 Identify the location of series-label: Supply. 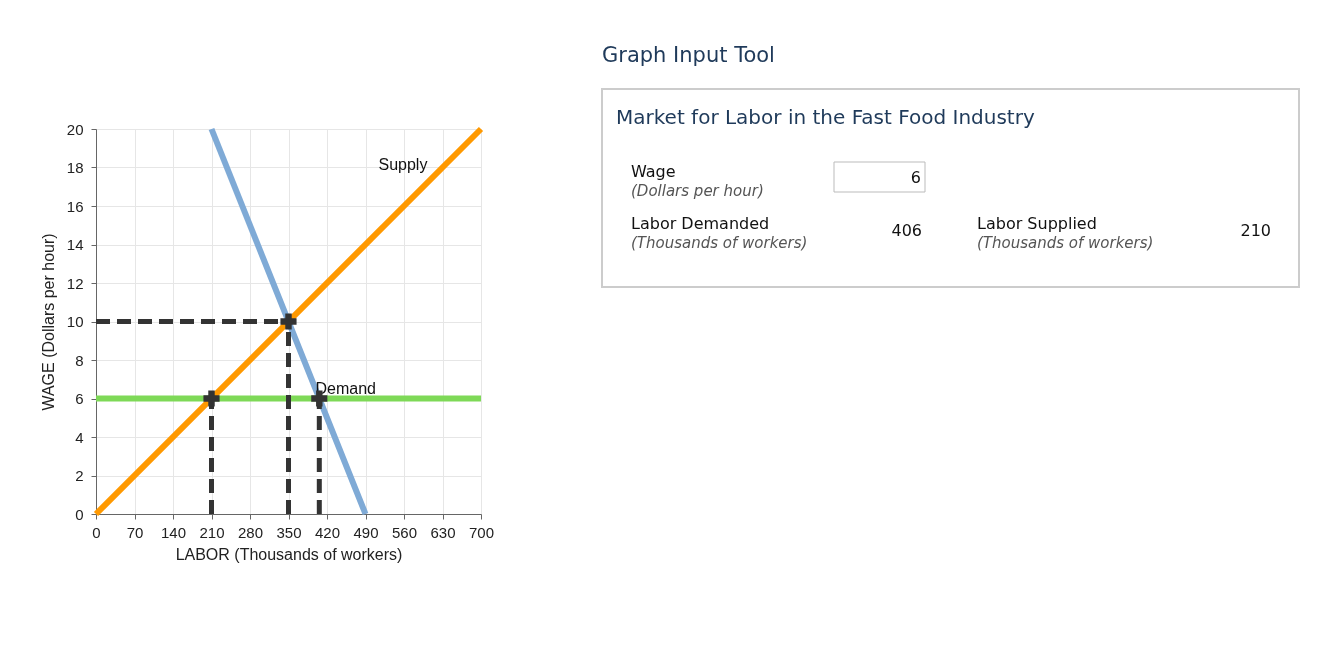
(403, 165).